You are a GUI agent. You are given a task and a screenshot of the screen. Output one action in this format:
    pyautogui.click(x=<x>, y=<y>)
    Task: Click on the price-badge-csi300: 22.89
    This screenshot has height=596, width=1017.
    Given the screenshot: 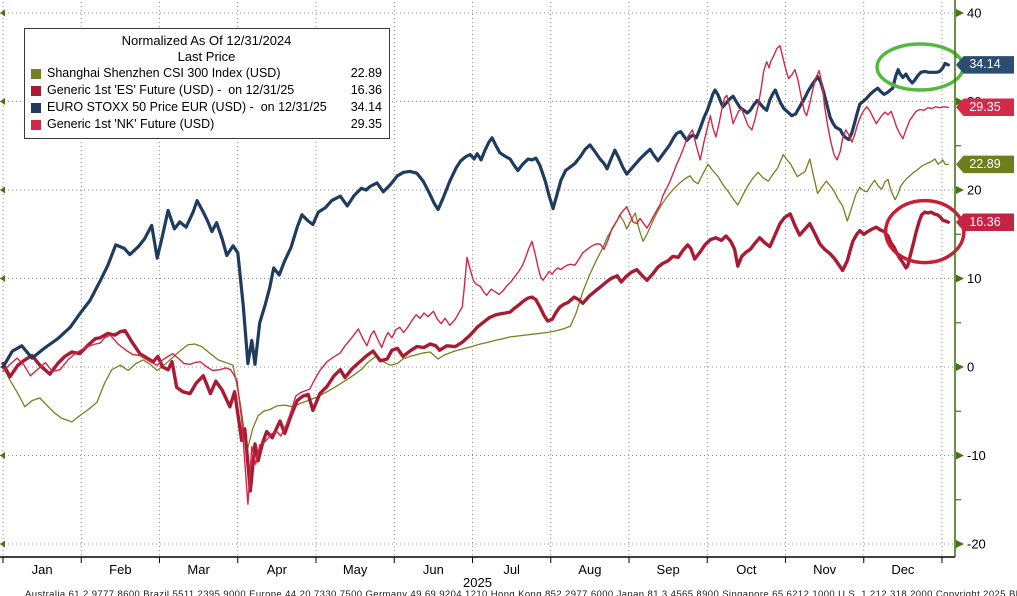 What is the action you would take?
    pyautogui.click(x=985, y=164)
    